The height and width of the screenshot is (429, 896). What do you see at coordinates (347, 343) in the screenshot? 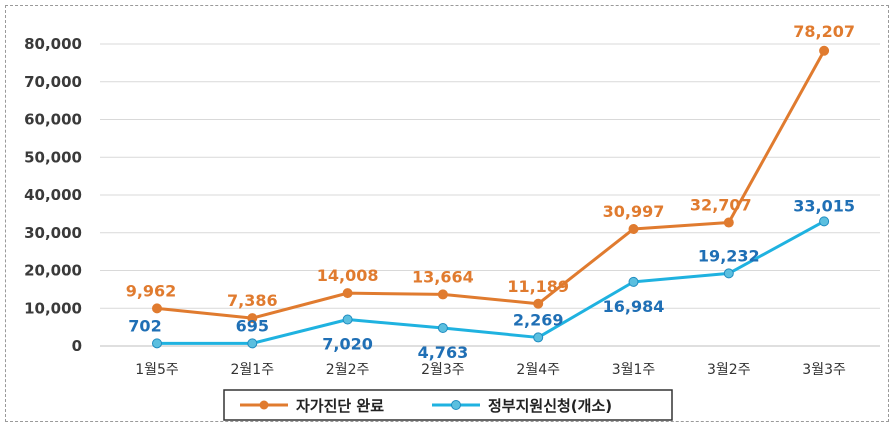
I see `series-1-data-label: 7,020` at bounding box center [347, 343].